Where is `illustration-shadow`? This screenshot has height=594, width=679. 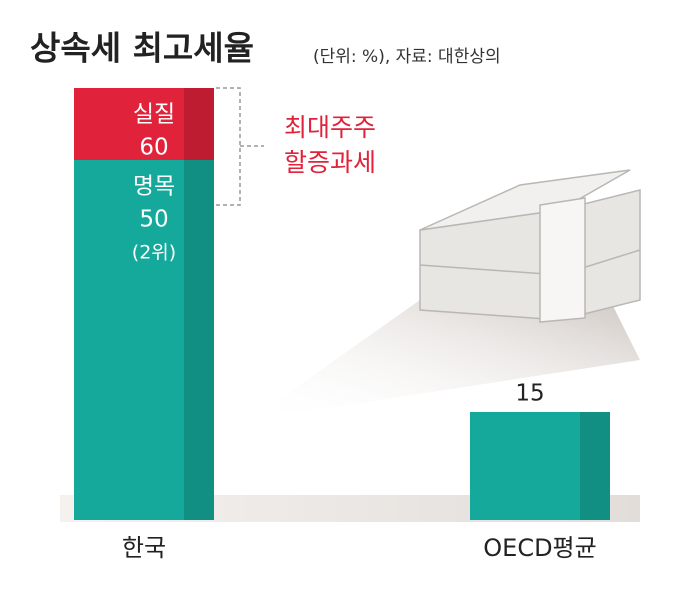 illustration-shadow is located at coordinates (445, 360).